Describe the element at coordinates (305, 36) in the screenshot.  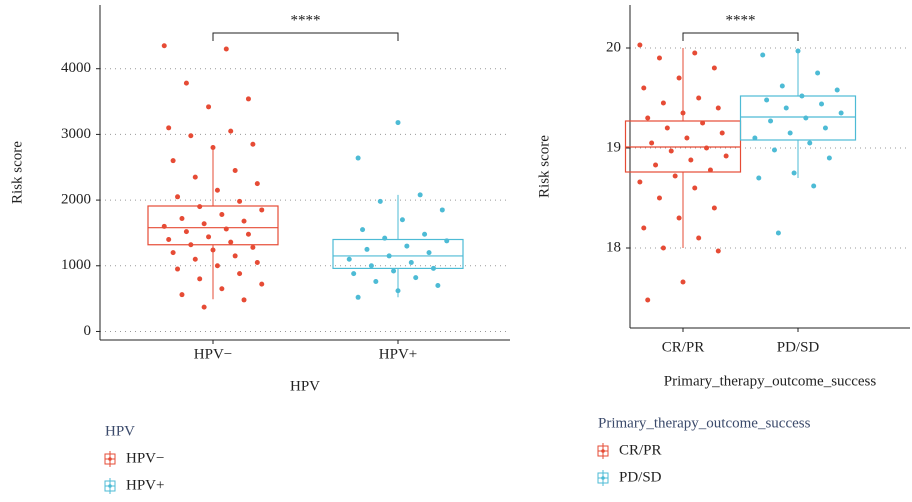
I see `significance-bracket` at that location.